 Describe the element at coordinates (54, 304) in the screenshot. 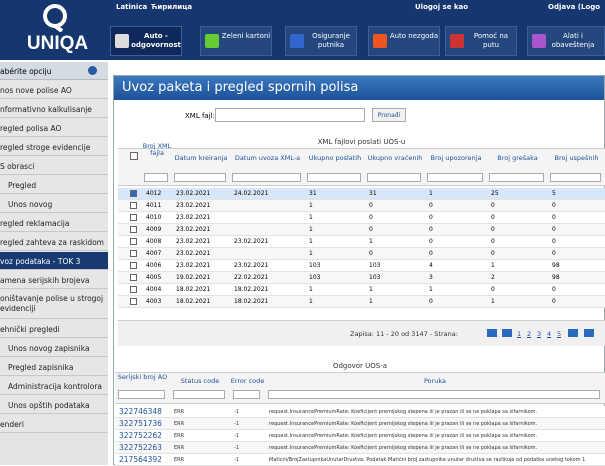

I see `sidebar-item: oništavanje polise u strogoj evidenciji` at that location.